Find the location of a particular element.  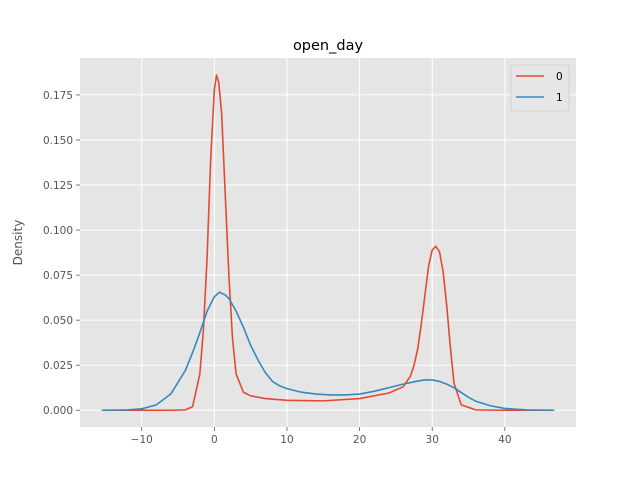

x-tick-label: 0 is located at coordinates (214, 440).